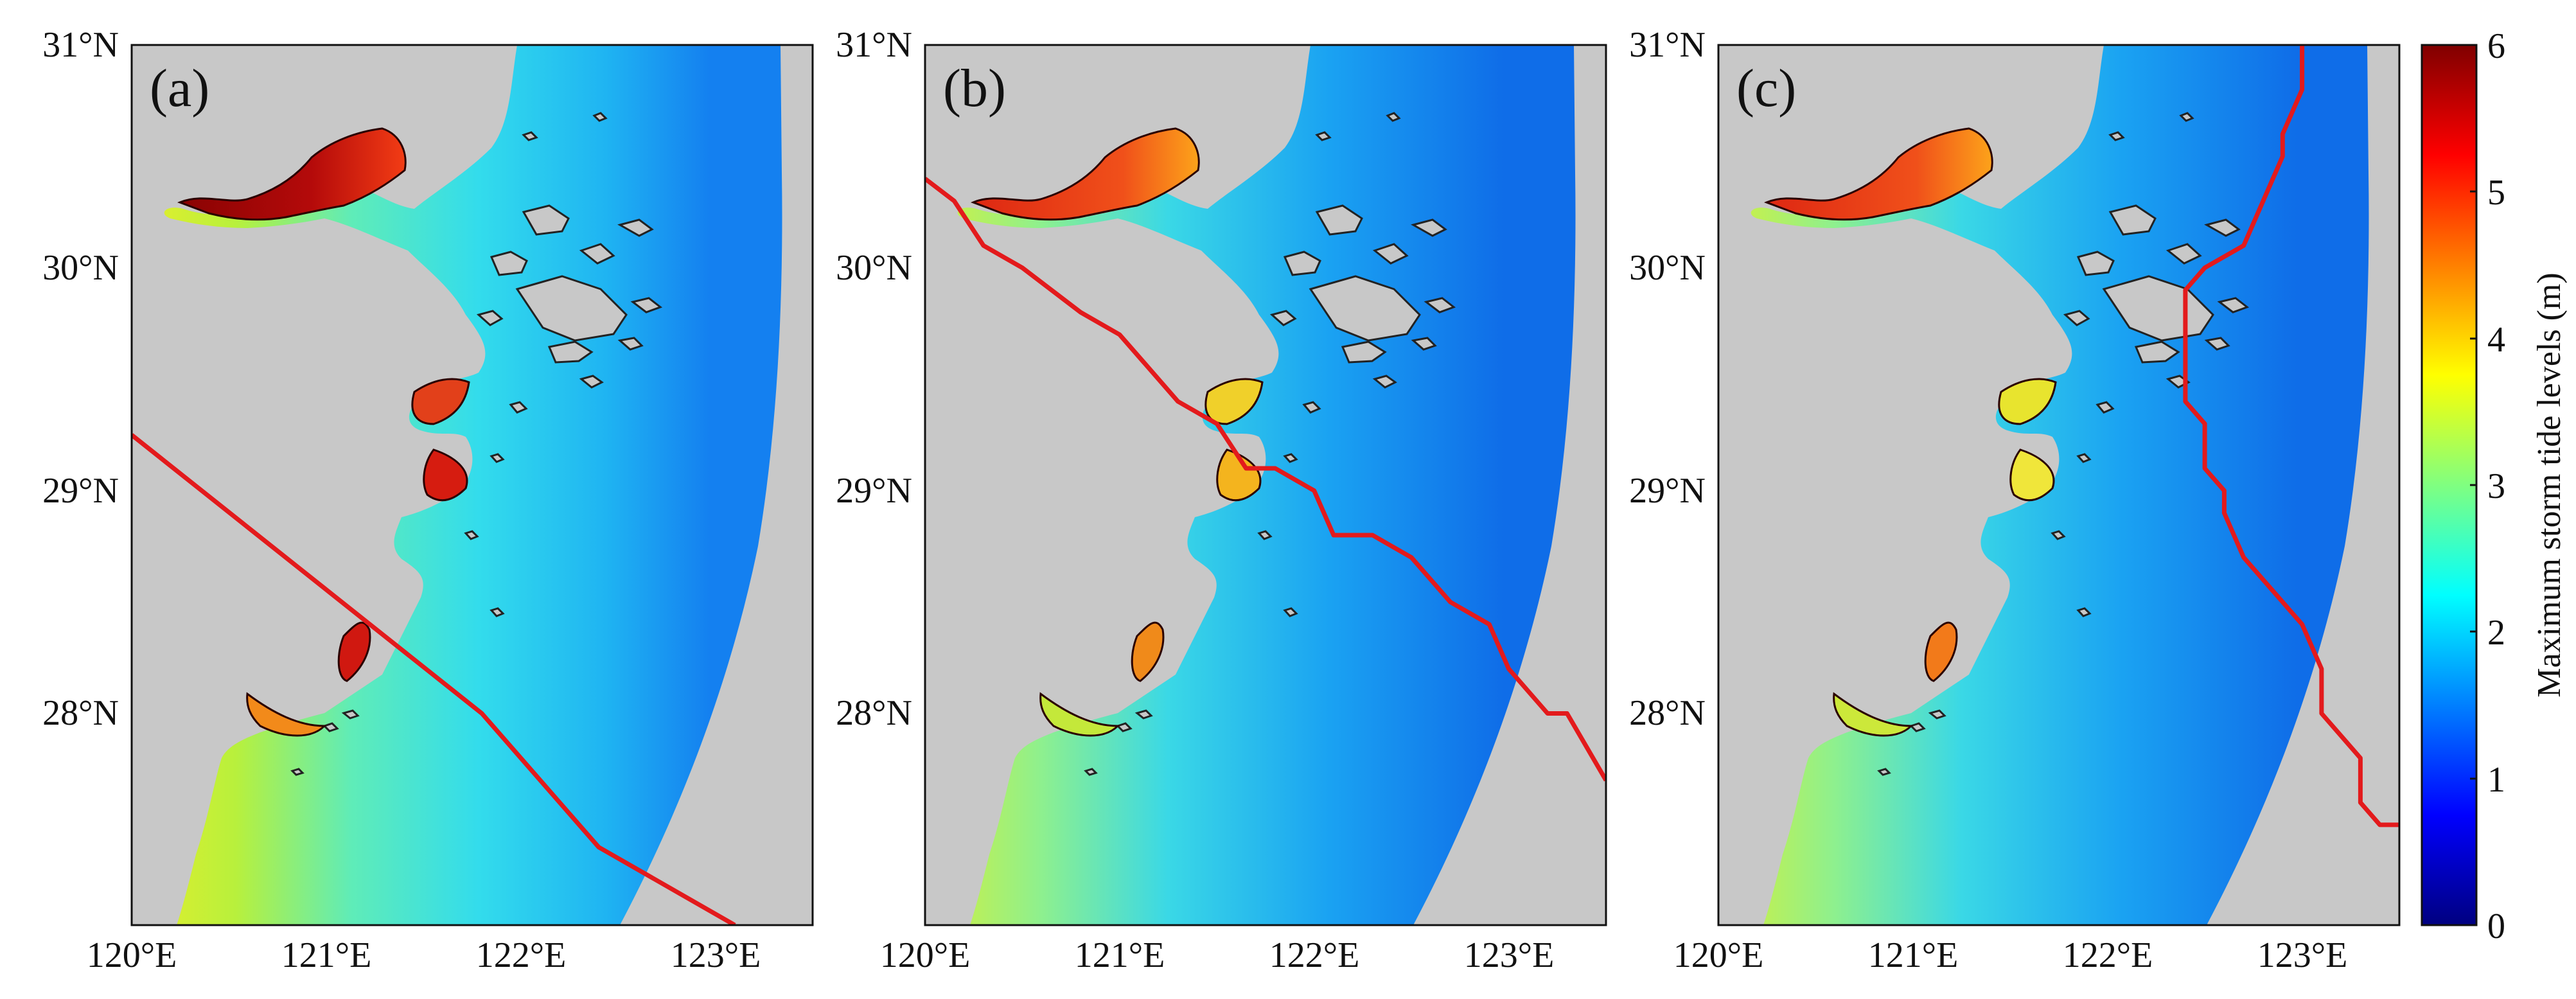 The height and width of the screenshot is (999, 2576). Describe the element at coordinates (2291, 436) in the screenshot. I see `typhoon-track-c` at that location.